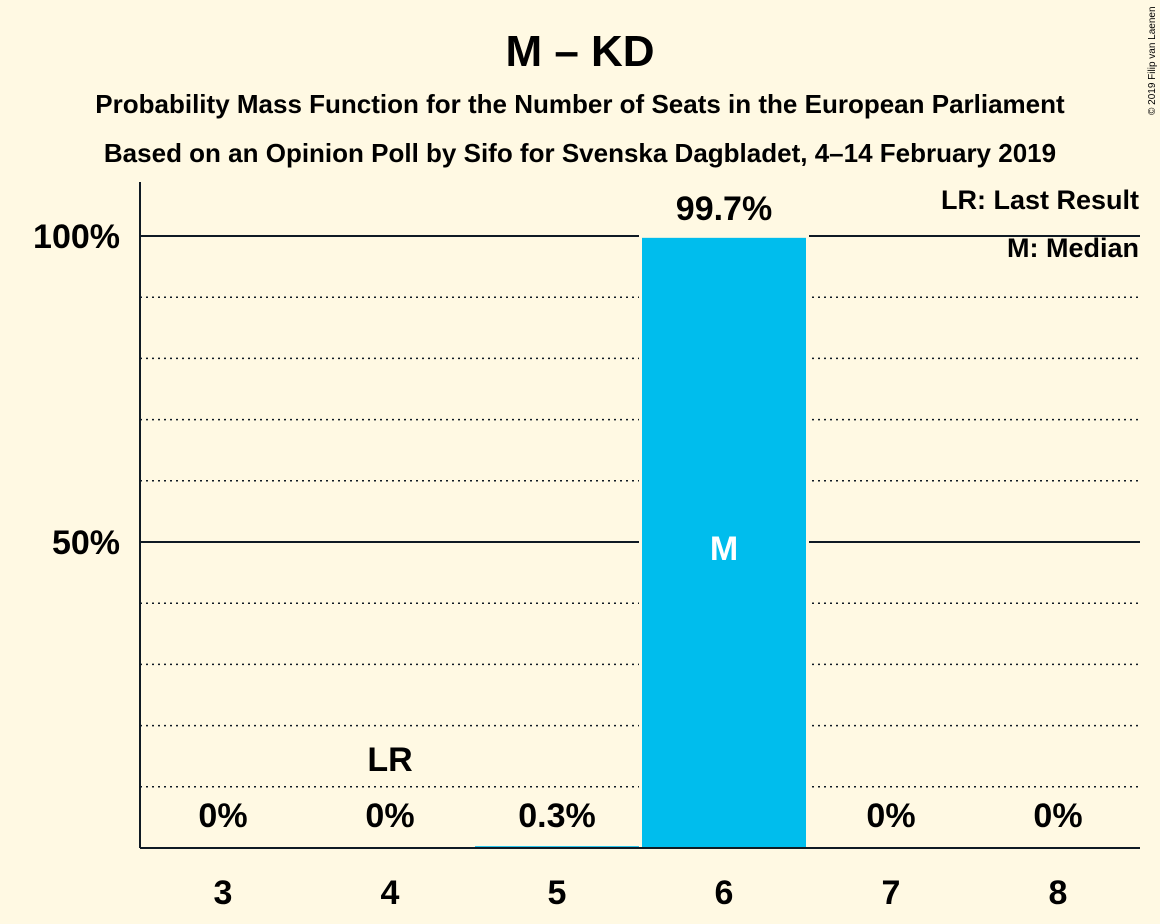 The image size is (1160, 924). I want to click on copyright-notice: © 2019 Filip van Laenen, so click(1152, 60).